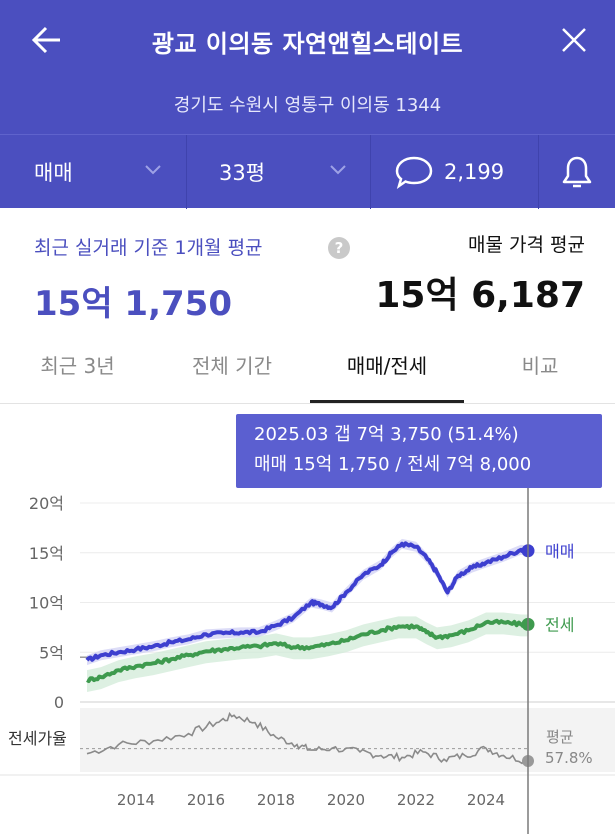 The height and width of the screenshot is (834, 615). What do you see at coordinates (37, 738) in the screenshot?
I see `ratio-axis-label: 전세가율` at bounding box center [37, 738].